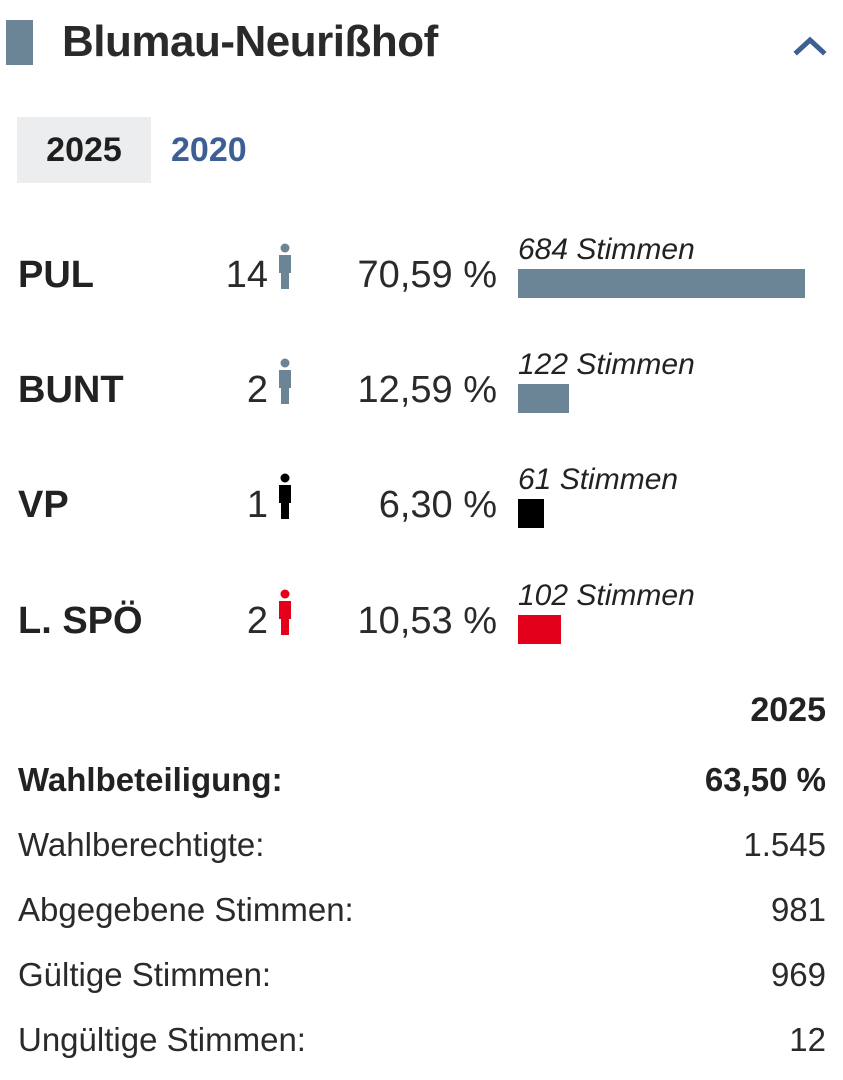 The image size is (843, 1080). What do you see at coordinates (427, 621) in the screenshot?
I see `vote-percent: 10,53 %` at bounding box center [427, 621].